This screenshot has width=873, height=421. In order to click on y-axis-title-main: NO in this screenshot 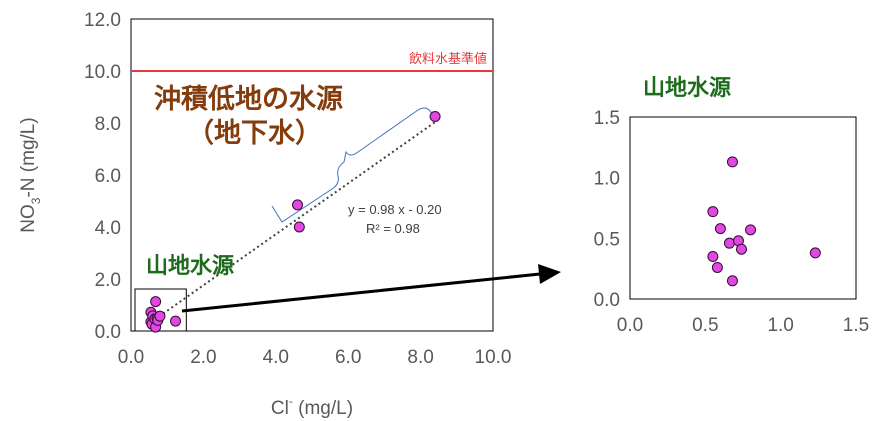, I will do `click(28, 218)`.